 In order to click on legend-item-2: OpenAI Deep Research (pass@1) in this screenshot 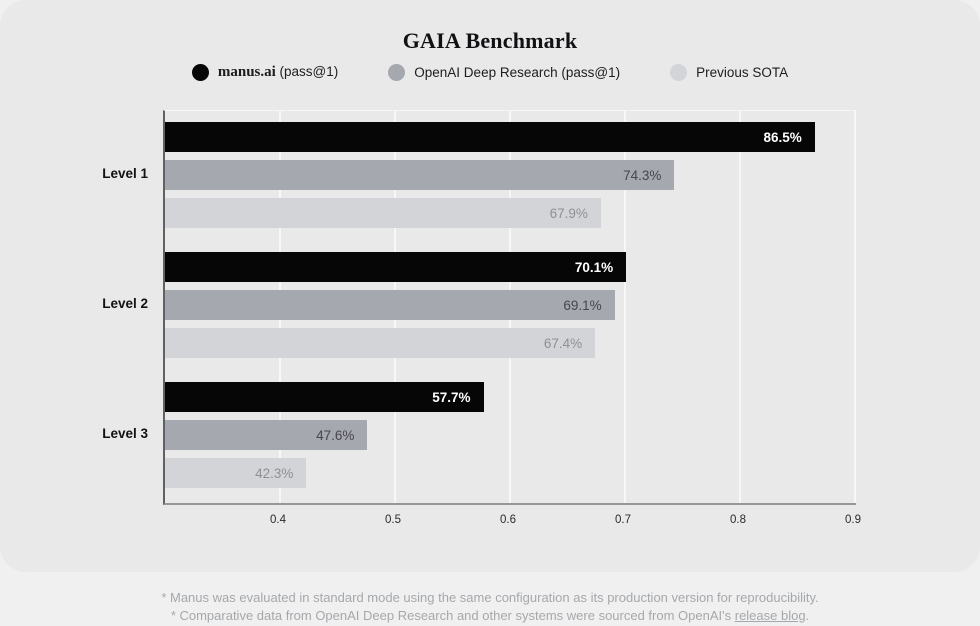, I will do `click(504, 72)`.